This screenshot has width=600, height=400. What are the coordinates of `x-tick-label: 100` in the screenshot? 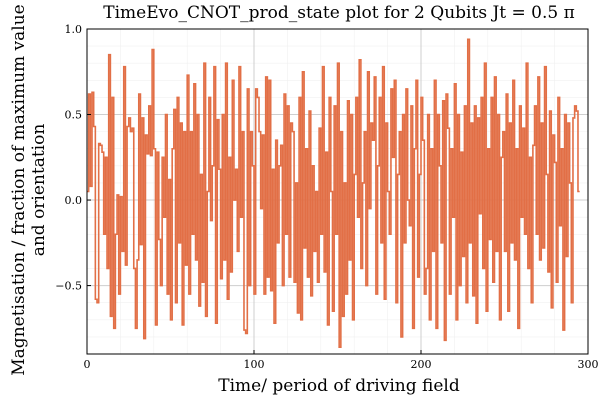 It's located at (254, 364).